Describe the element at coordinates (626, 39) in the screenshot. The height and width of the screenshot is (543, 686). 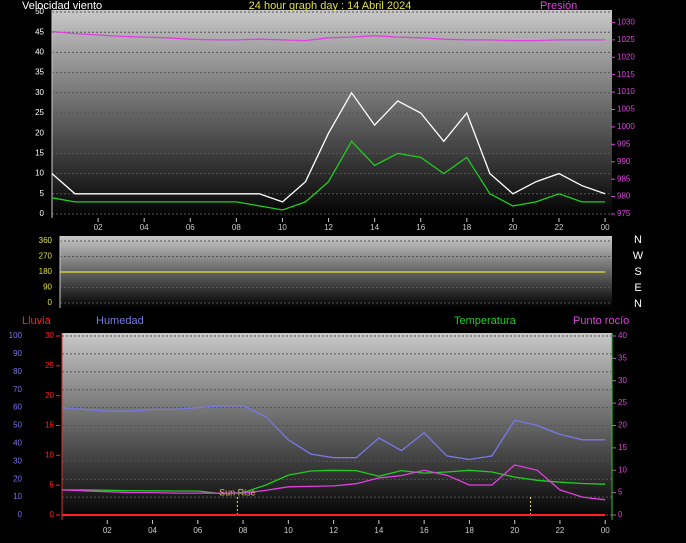
I see `y2-tick-label: 1025` at that location.